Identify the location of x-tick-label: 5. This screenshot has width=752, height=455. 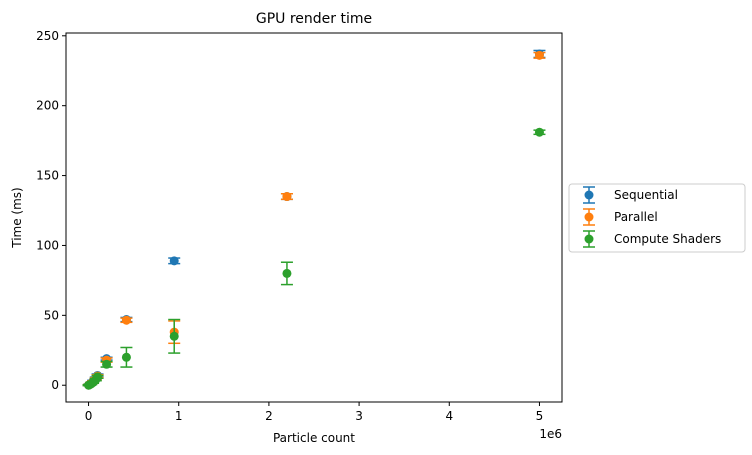
(540, 416).